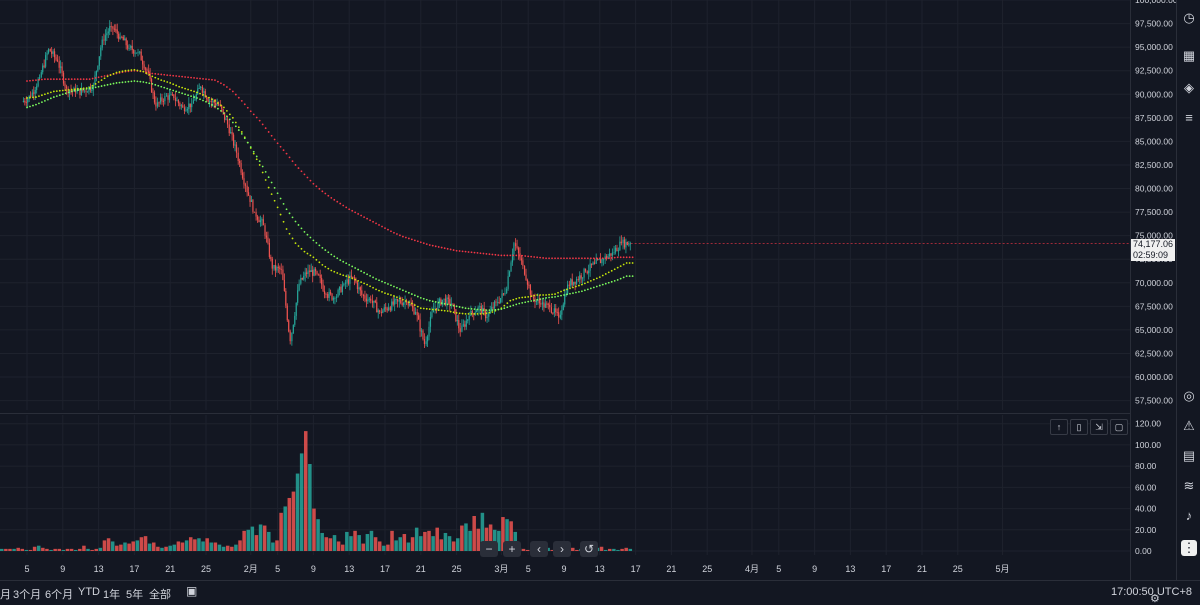 Image resolution: width=1200 pixels, height=605 pixels. What do you see at coordinates (192, 591) in the screenshot?
I see `calendar-range-icon: ▣` at bounding box center [192, 591].